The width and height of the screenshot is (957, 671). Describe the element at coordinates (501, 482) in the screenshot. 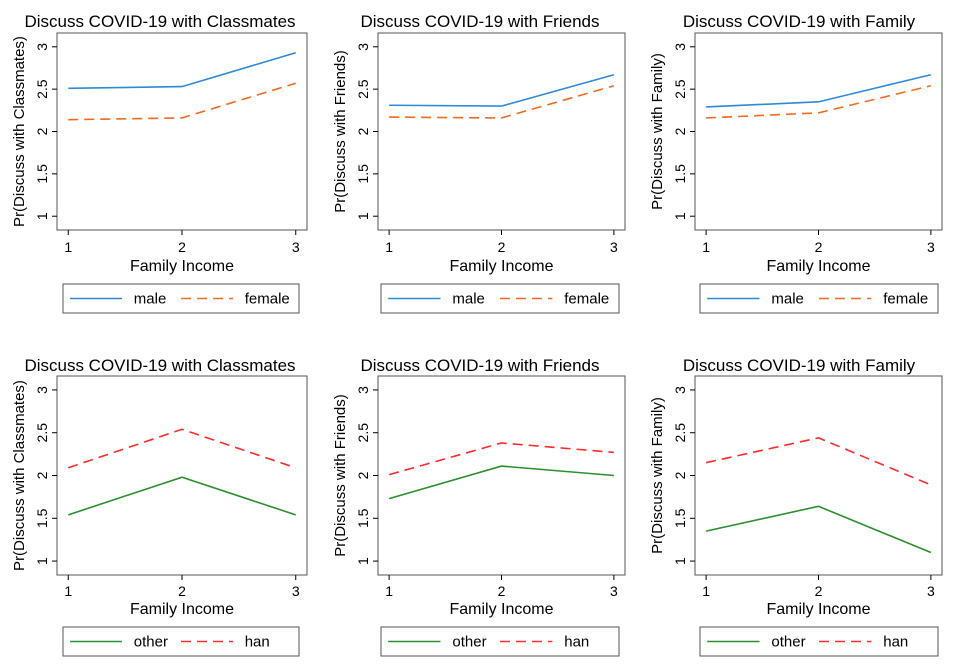

I see `series-line-other` at that location.